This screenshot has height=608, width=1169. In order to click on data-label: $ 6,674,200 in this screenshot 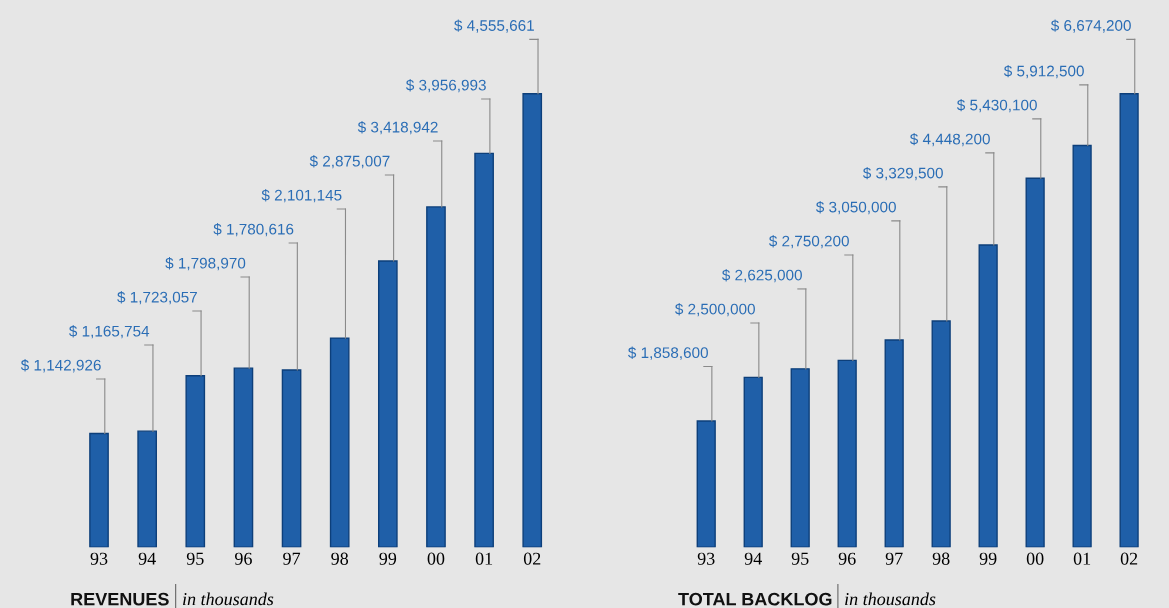, I will do `click(1090, 26)`.